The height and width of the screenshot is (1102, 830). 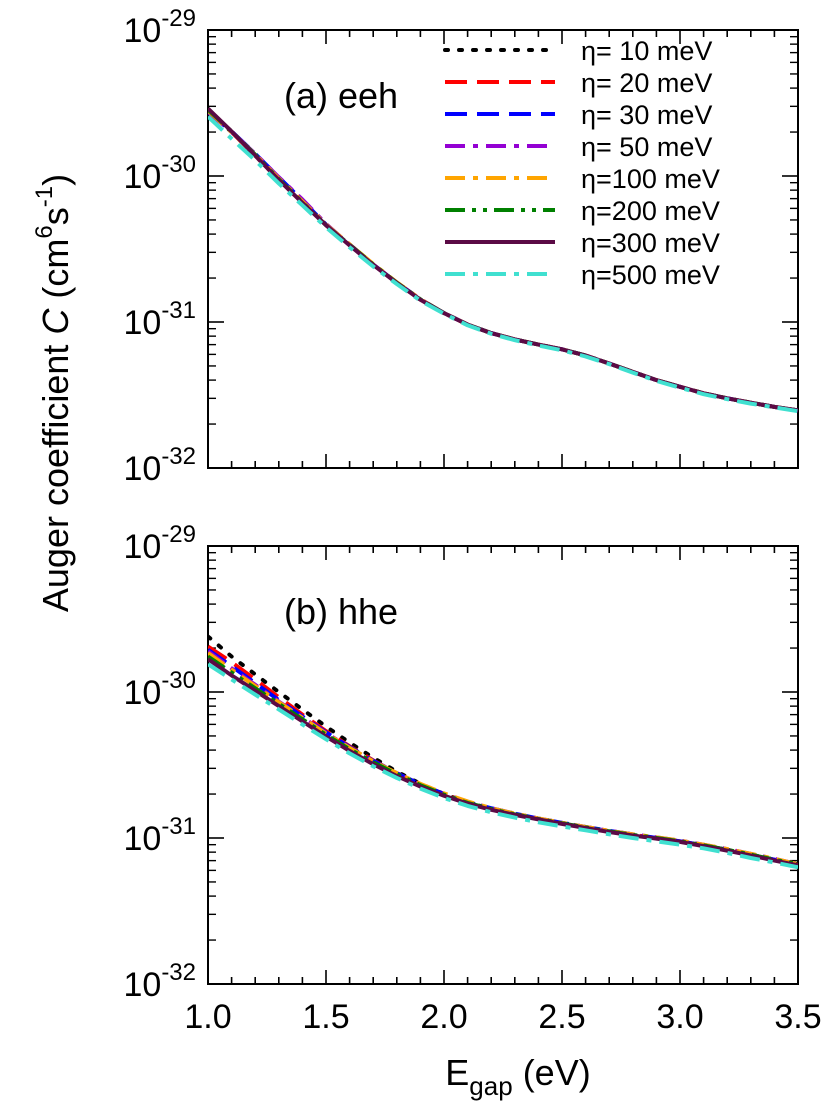 I want to click on legend-label: η= 30 meV, so click(x=646, y=115).